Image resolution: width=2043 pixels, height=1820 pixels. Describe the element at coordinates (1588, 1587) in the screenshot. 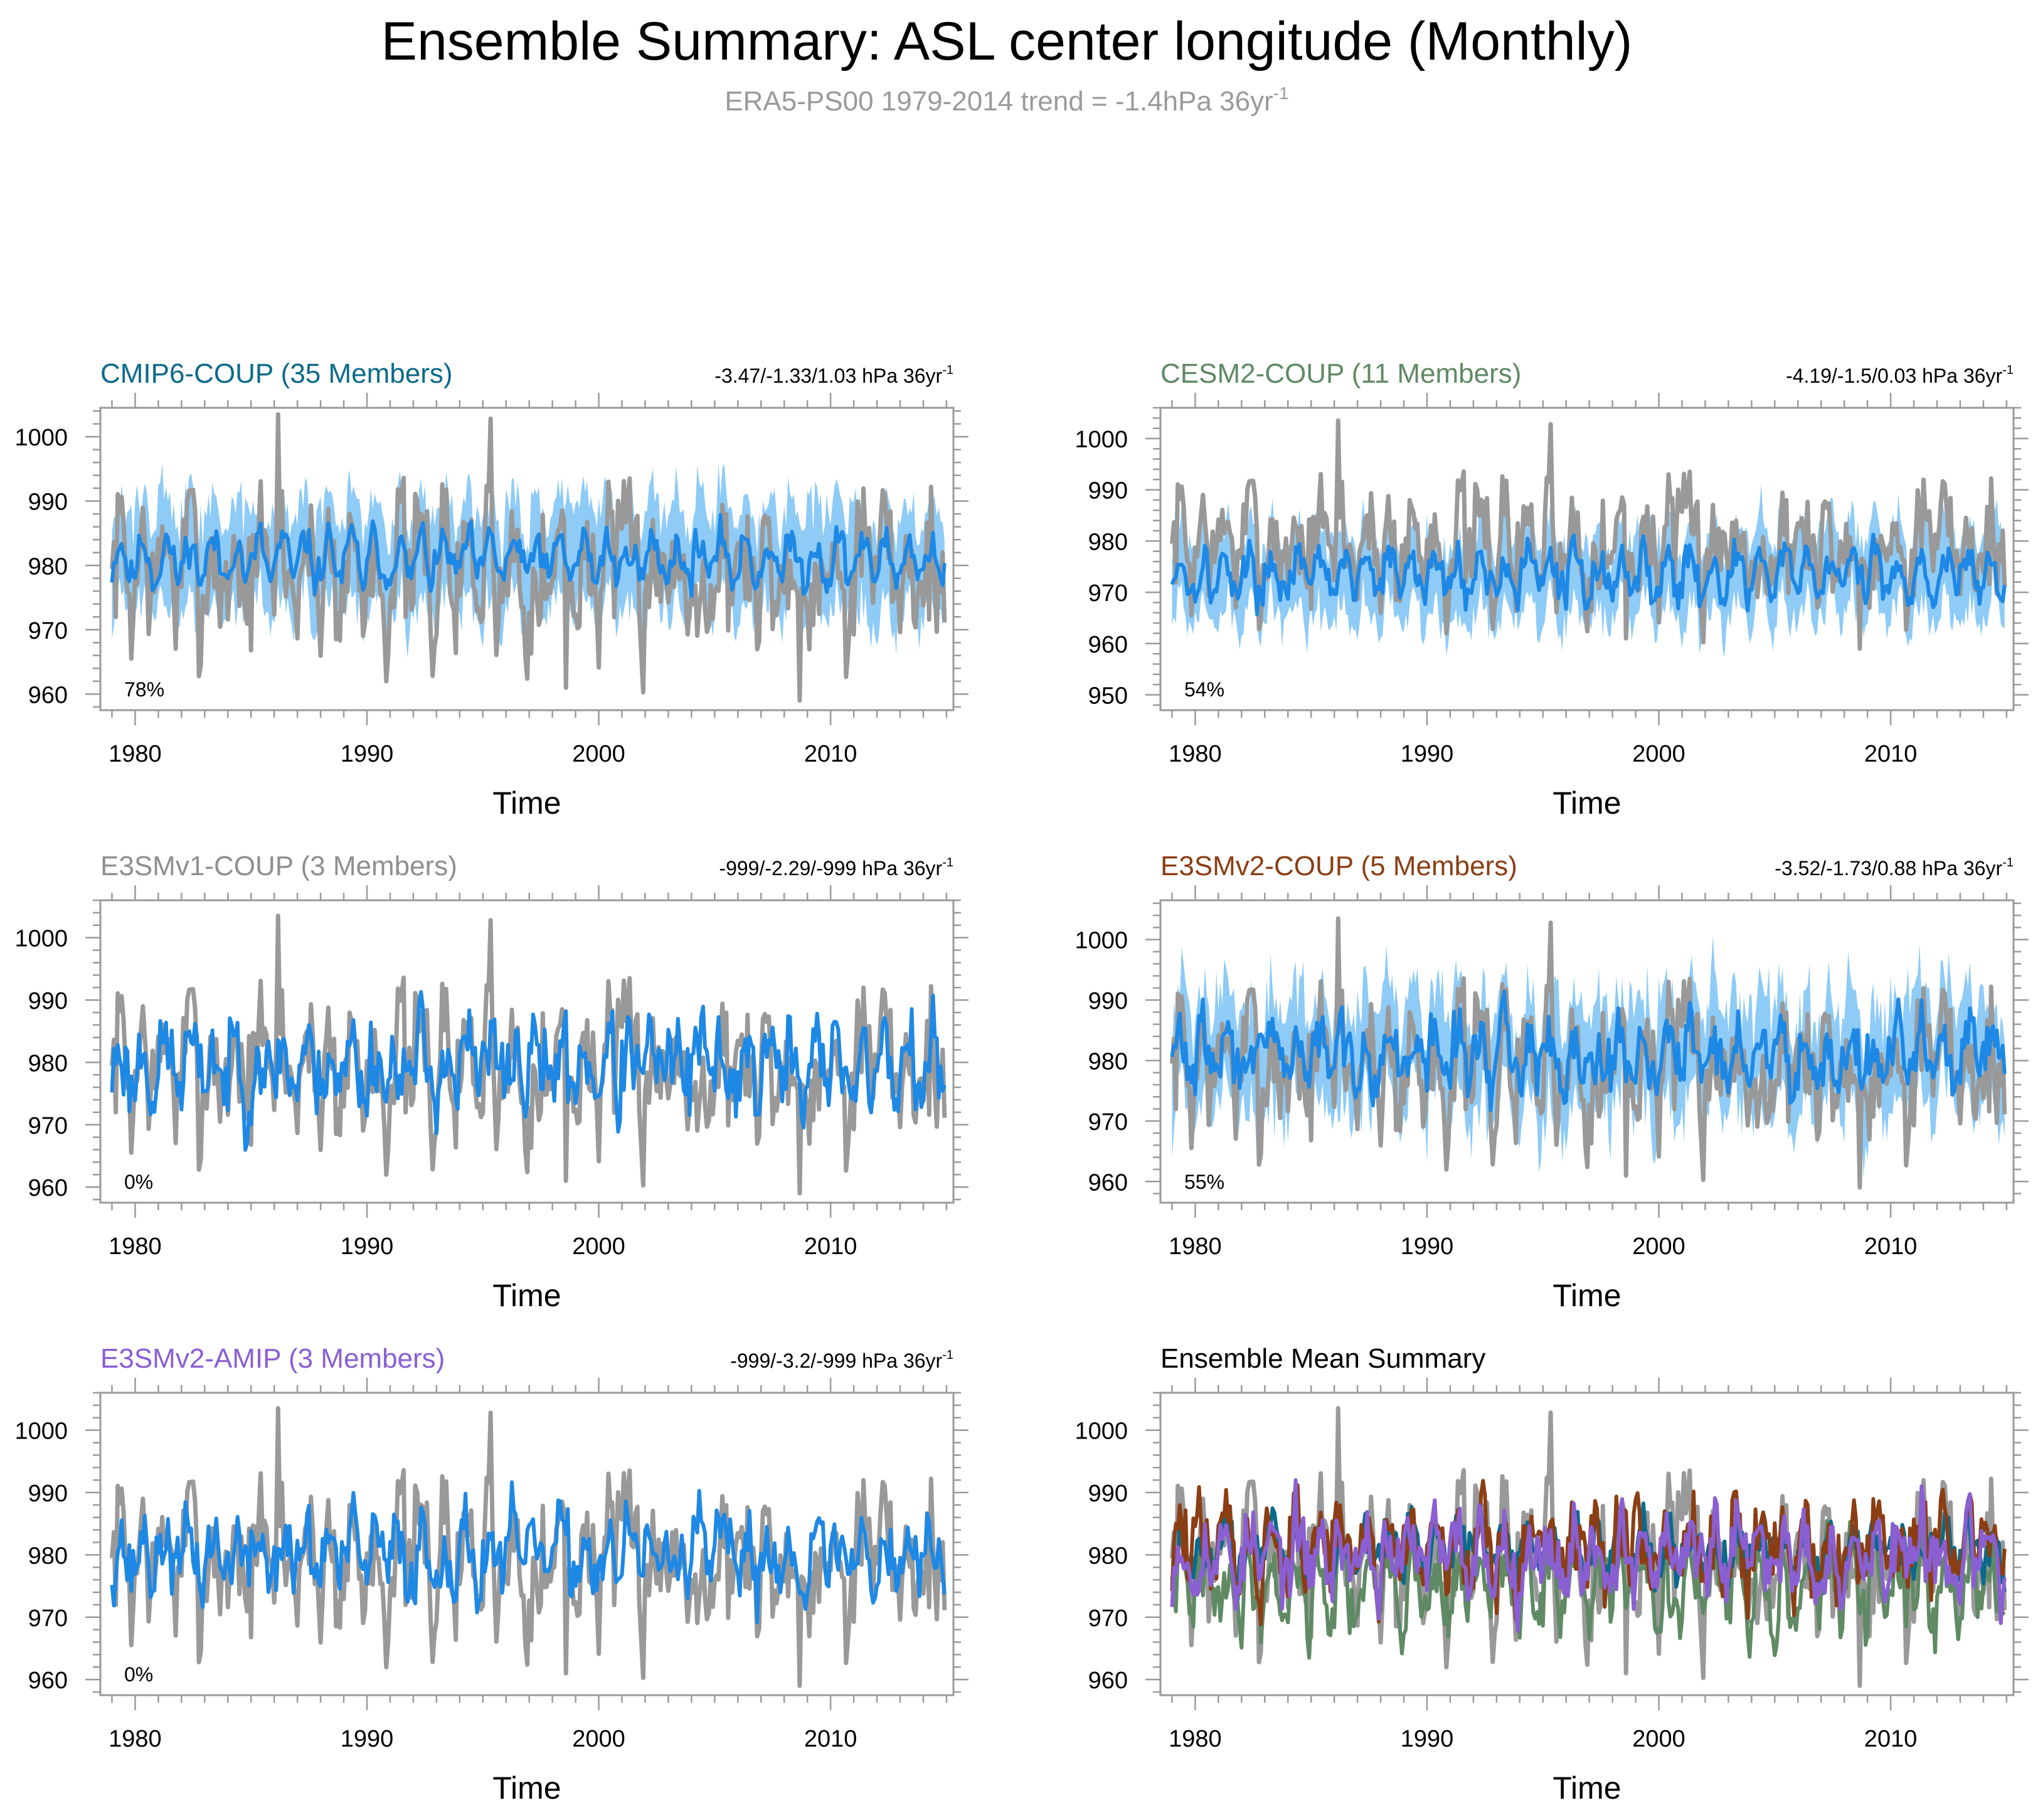

I see `model-line-cesm2-coup` at that location.